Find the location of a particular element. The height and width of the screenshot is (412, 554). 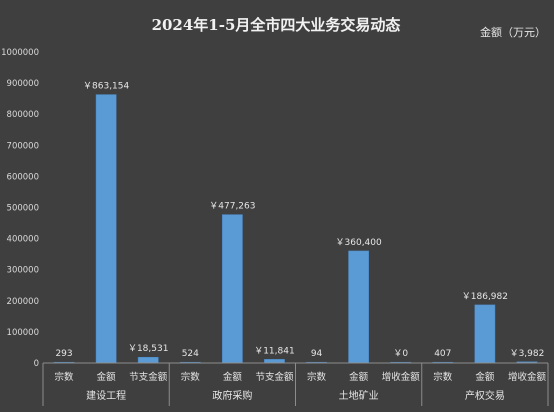

data-label: ￥186,982 is located at coordinates (485, 297).